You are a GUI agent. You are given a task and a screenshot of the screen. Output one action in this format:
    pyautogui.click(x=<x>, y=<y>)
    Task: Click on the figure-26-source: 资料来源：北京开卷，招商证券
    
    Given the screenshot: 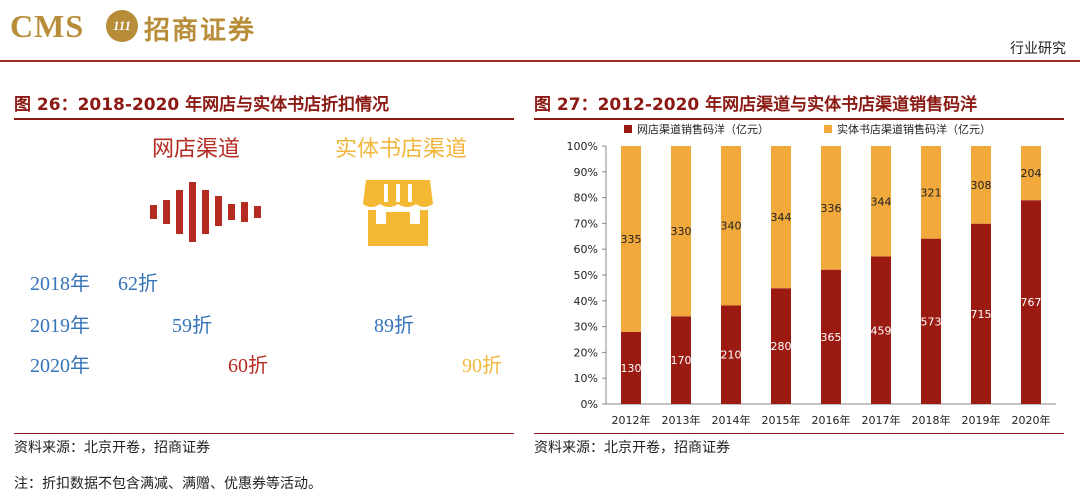 What is the action you would take?
    pyautogui.click(x=112, y=448)
    